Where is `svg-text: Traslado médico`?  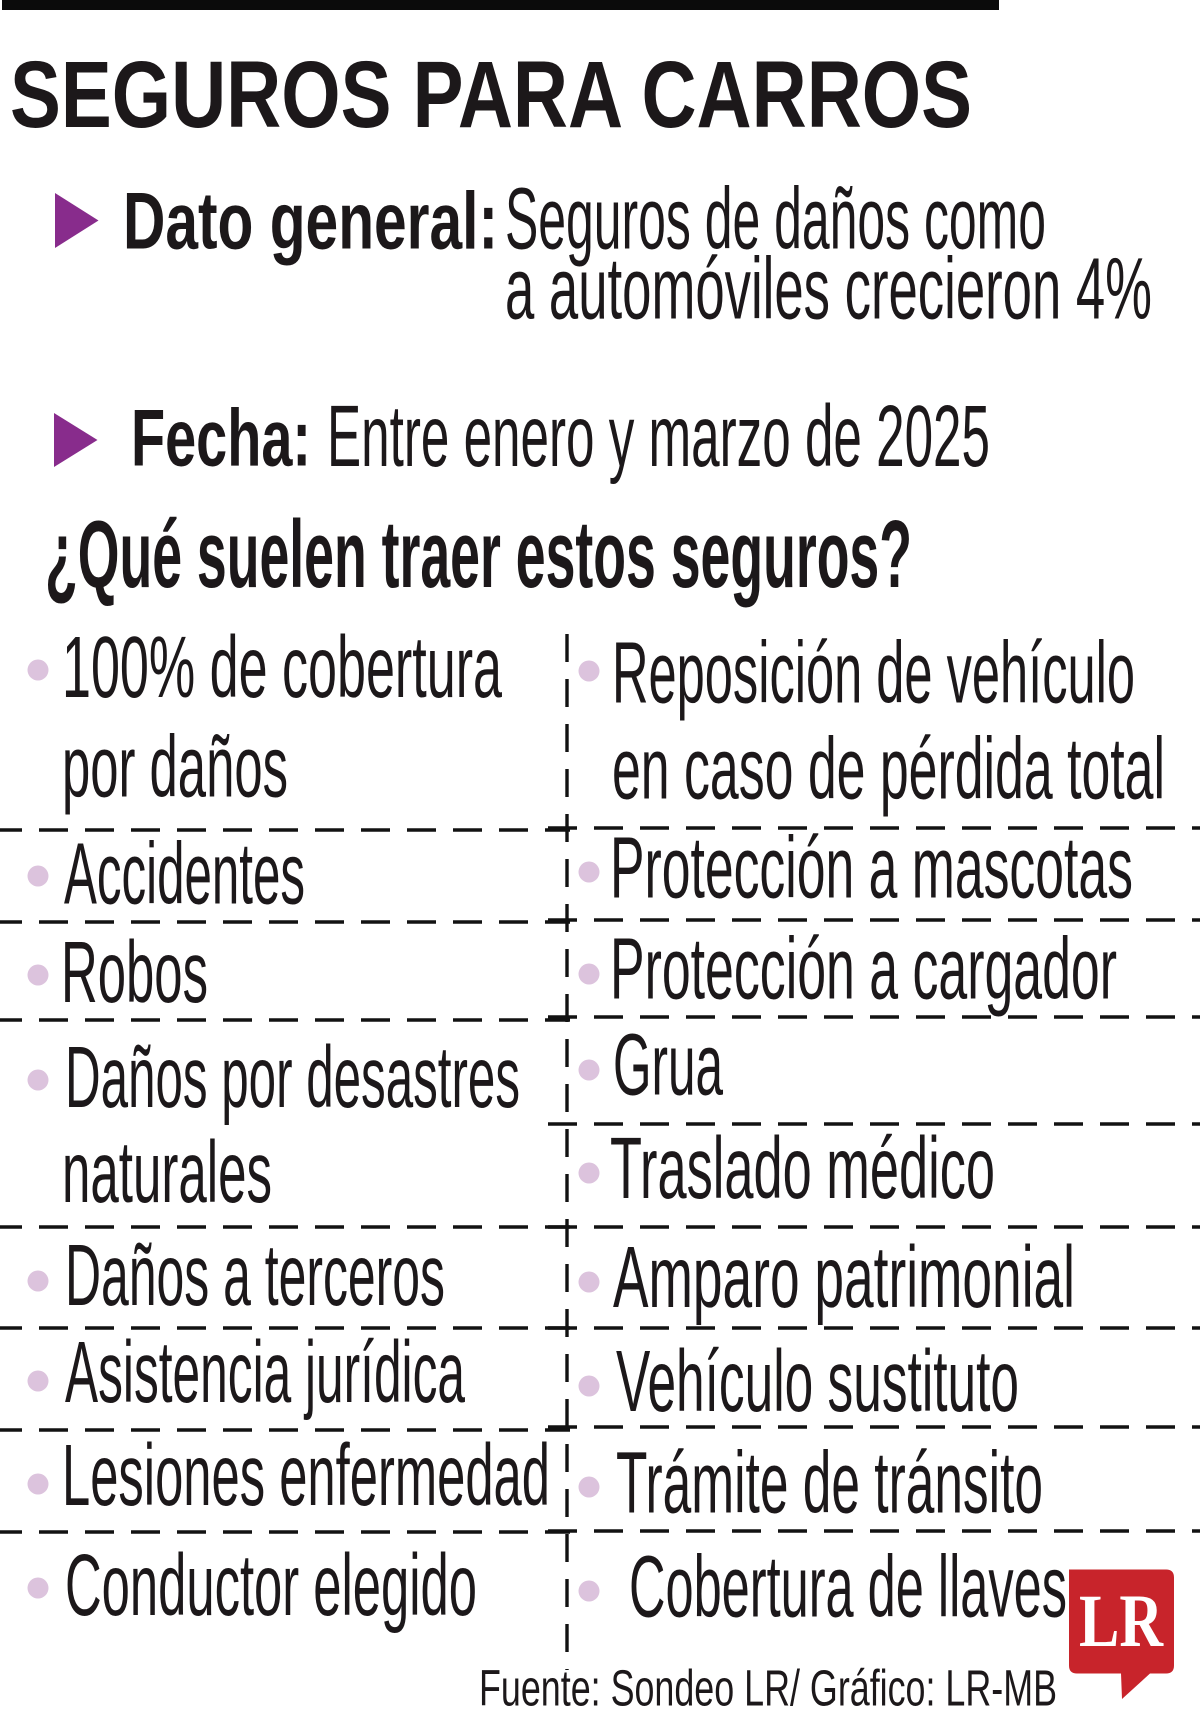 svg-text: Traslado médico is located at coordinates (802, 1168).